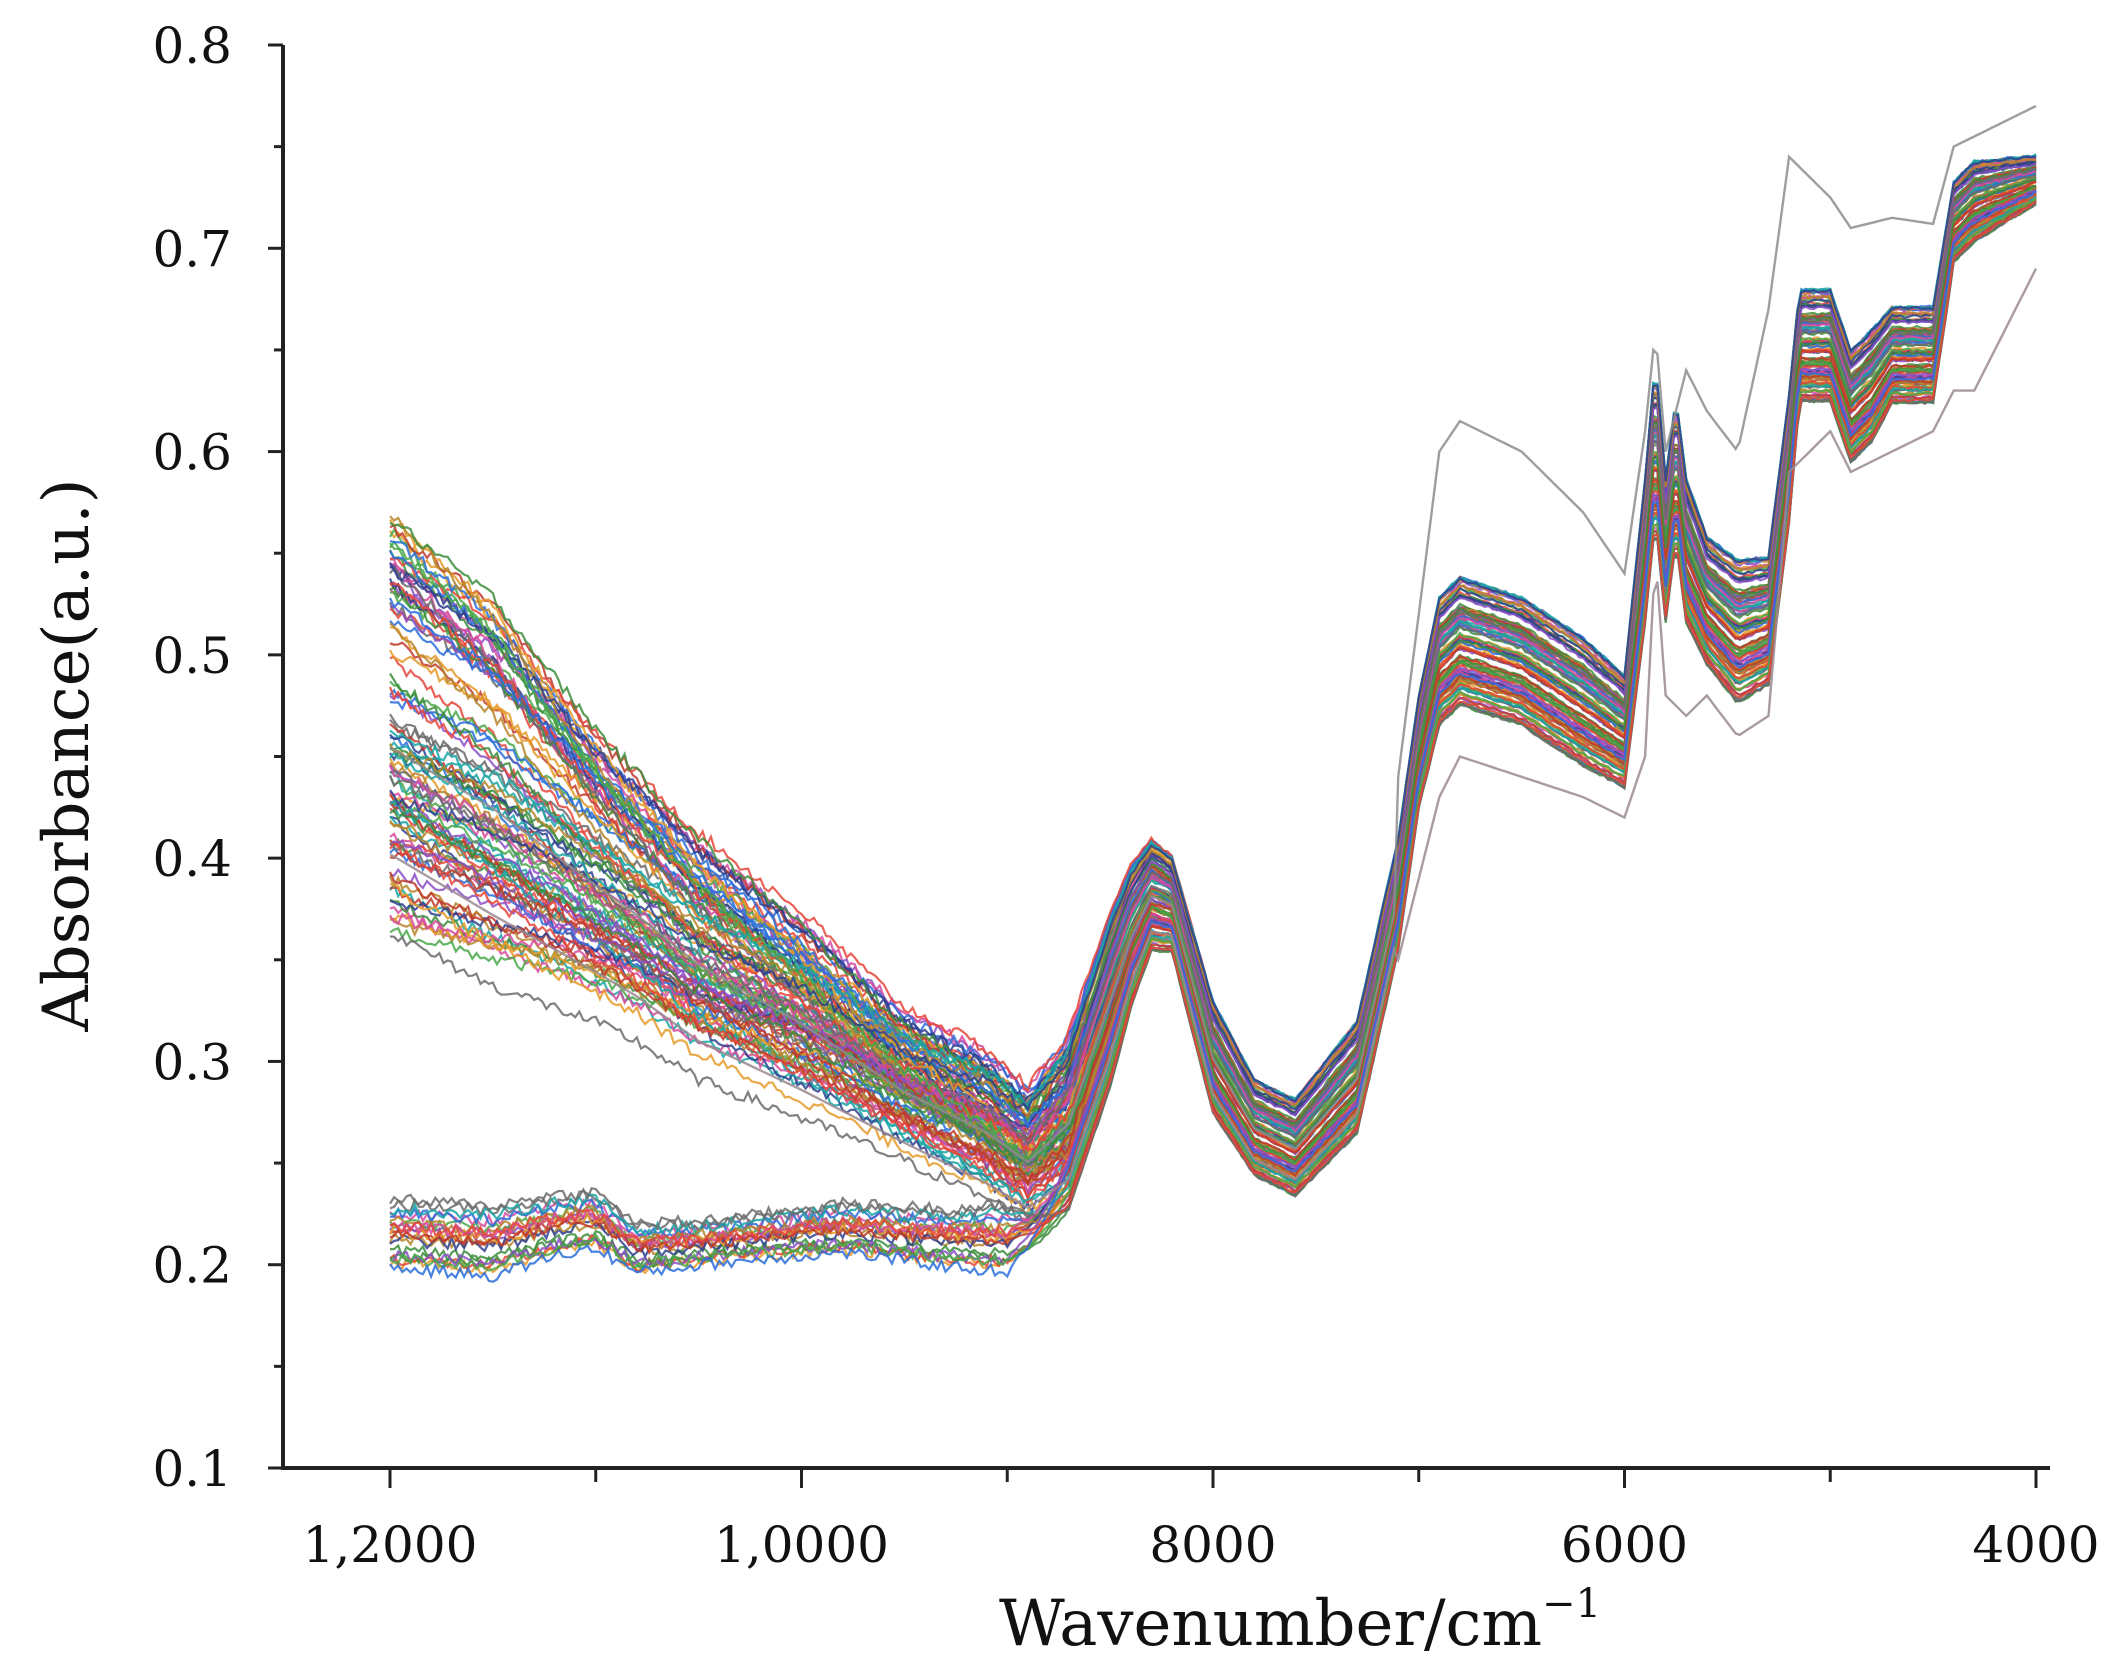  What do you see at coordinates (217, 757) in the screenshot?
I see `y-tick-group: 0.8 0.7 0.6 0.5 0.4 0.3 0.2 0.1` at bounding box center [217, 757].